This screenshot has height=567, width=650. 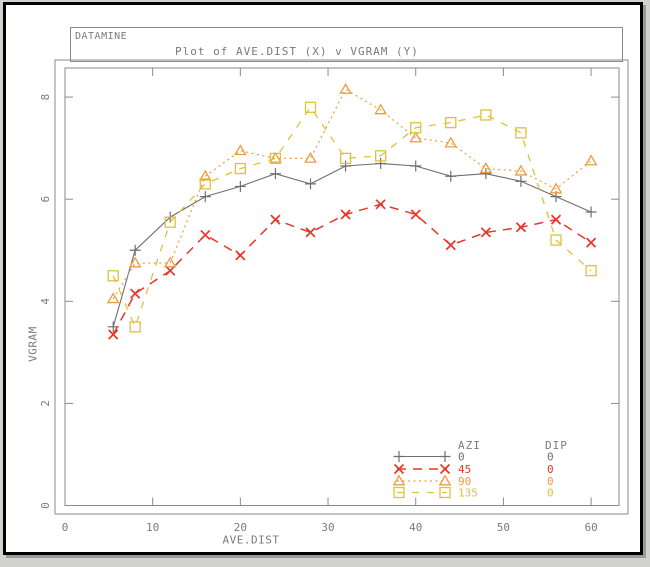 I want to click on x-tick-label: 50, so click(x=503, y=527).